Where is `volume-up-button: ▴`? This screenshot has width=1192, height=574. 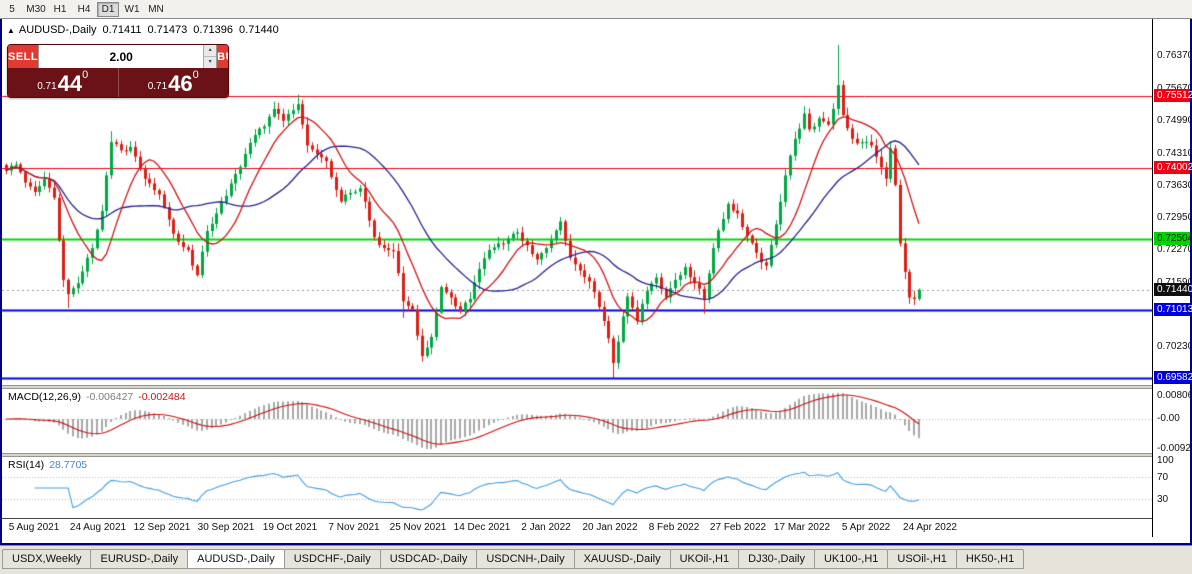 volume-up-button: ▴ is located at coordinates (210, 51).